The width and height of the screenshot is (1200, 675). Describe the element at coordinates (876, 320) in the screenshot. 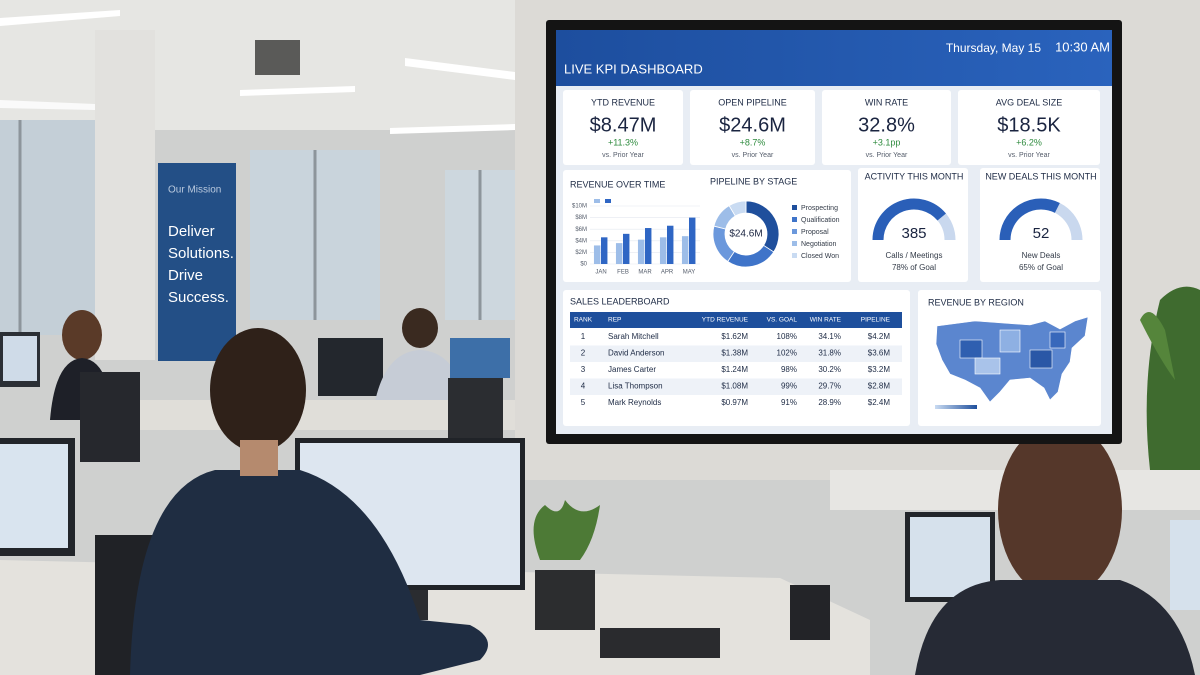

I see `table-header-cell: PIPELINE` at that location.